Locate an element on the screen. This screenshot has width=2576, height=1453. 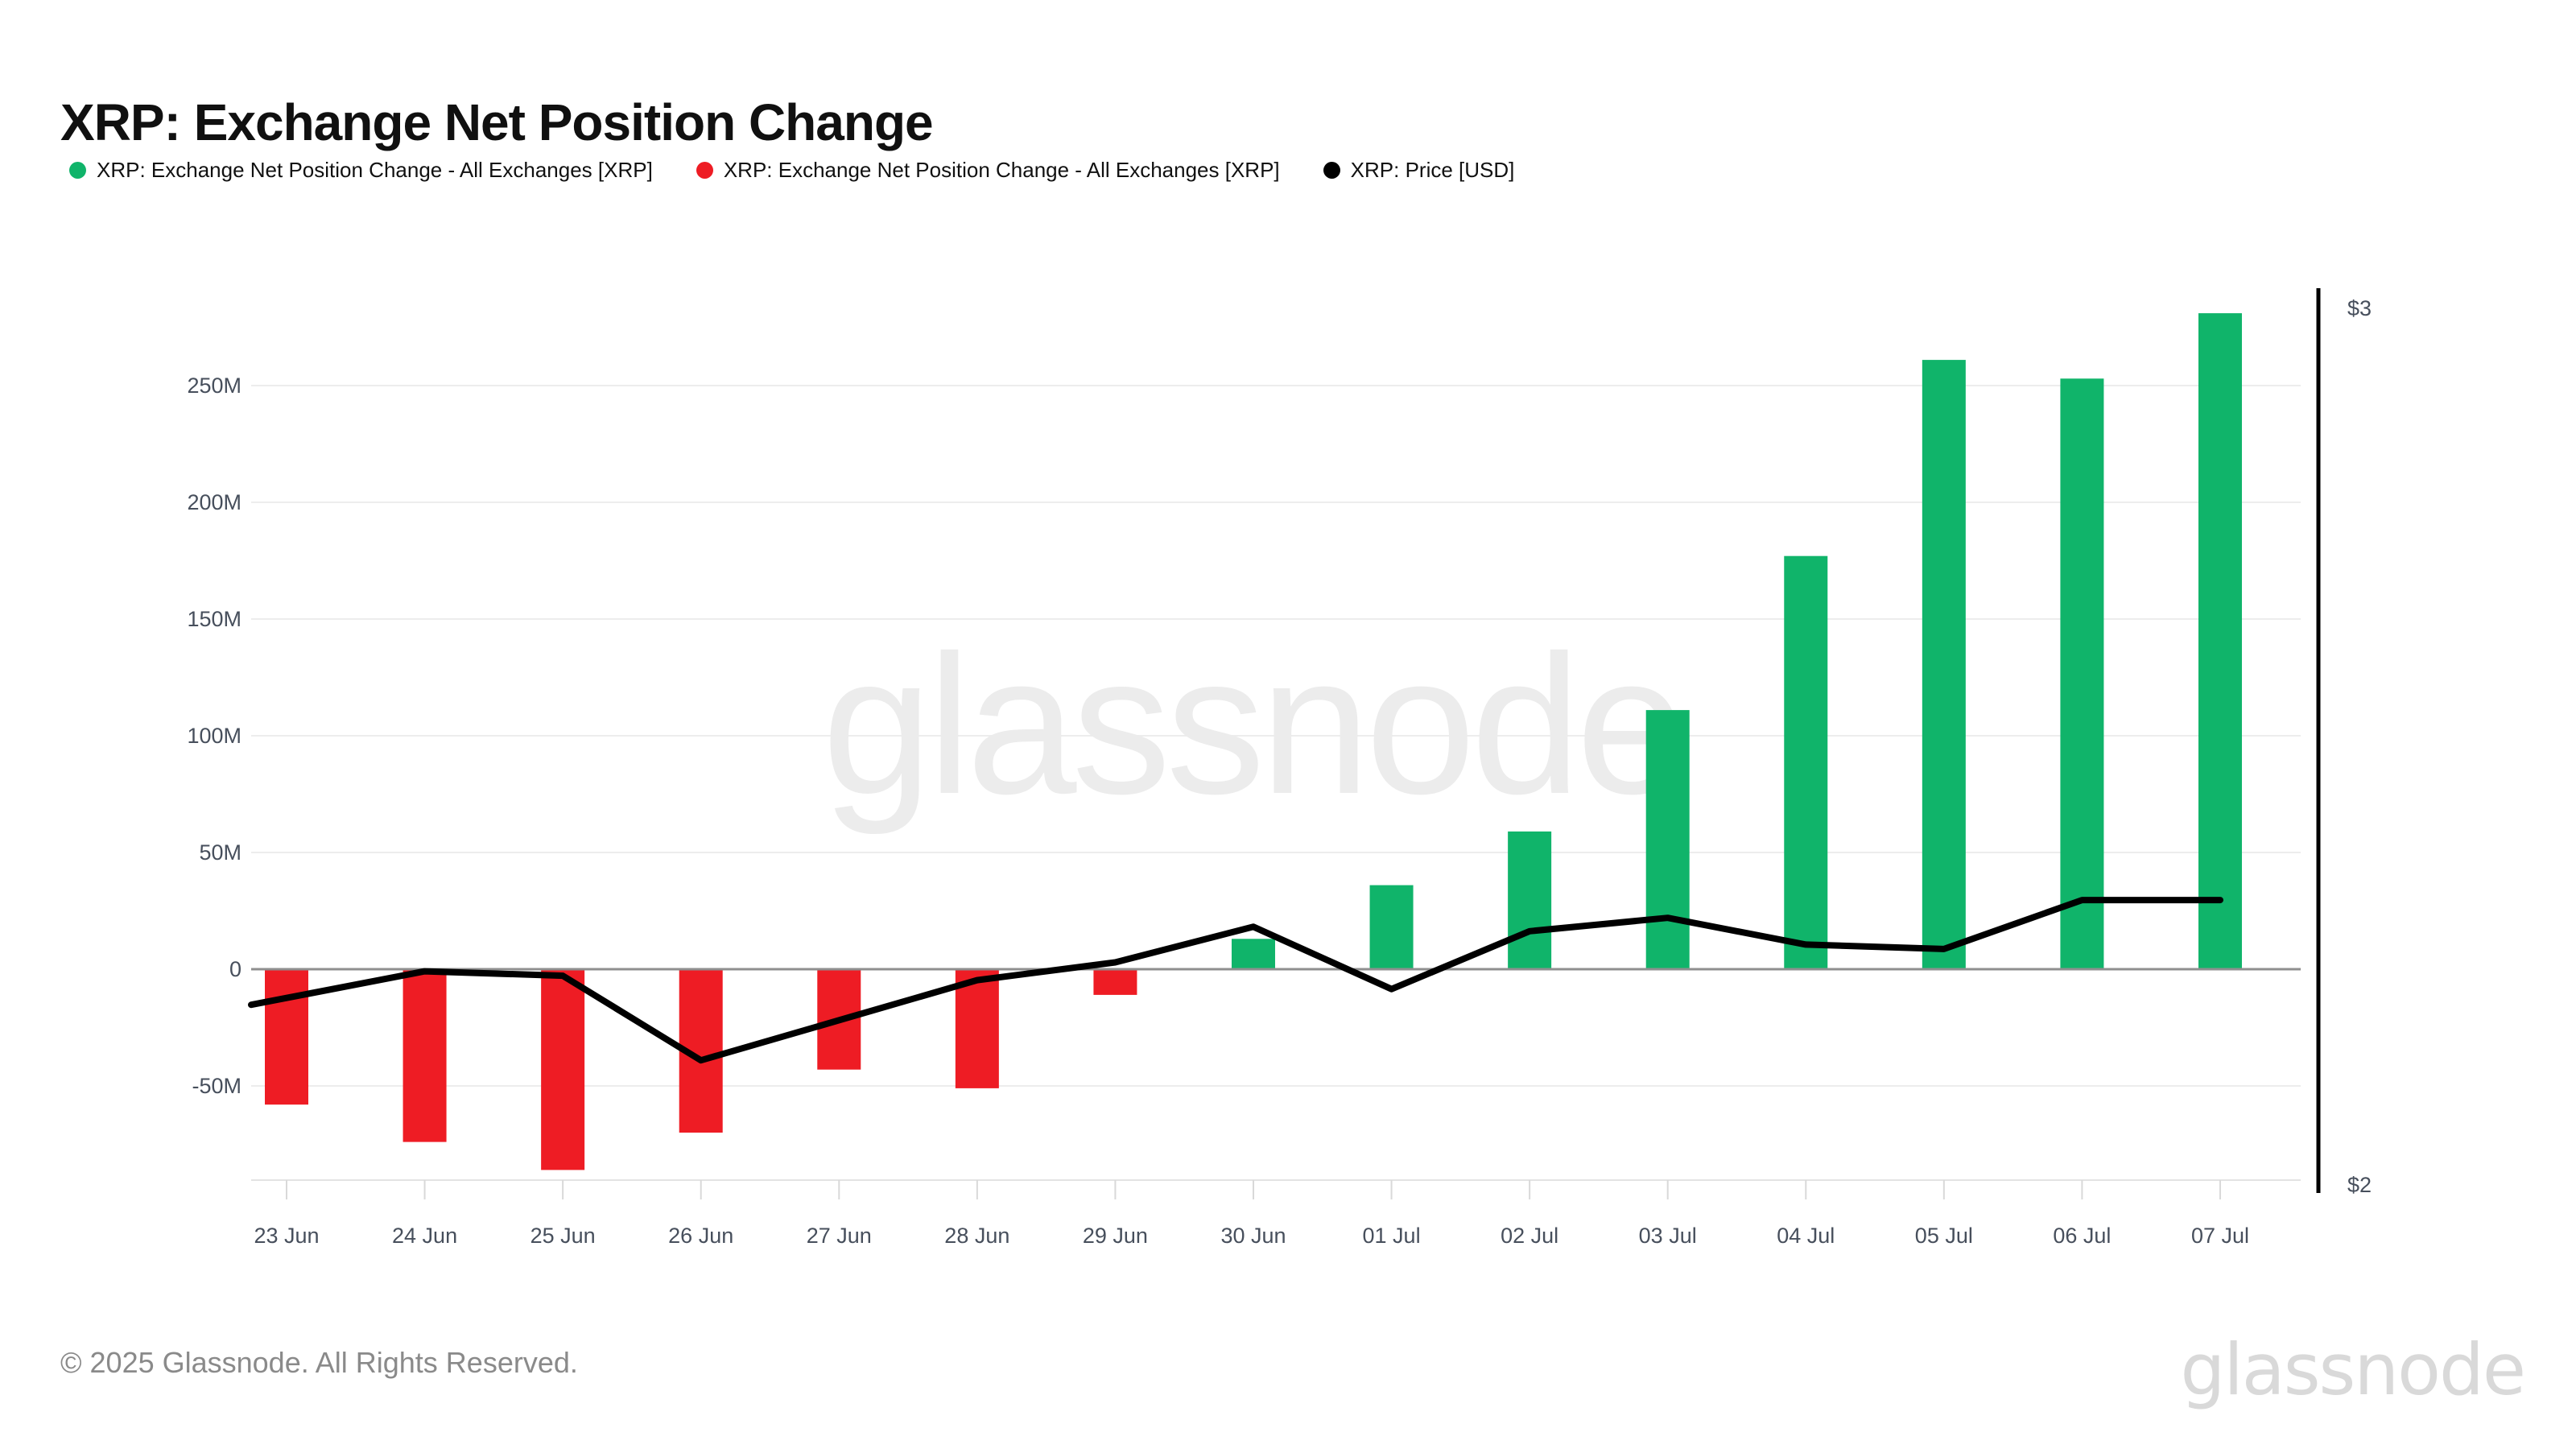
legend-label: XRP: Price [USD] is located at coordinates (1432, 170).